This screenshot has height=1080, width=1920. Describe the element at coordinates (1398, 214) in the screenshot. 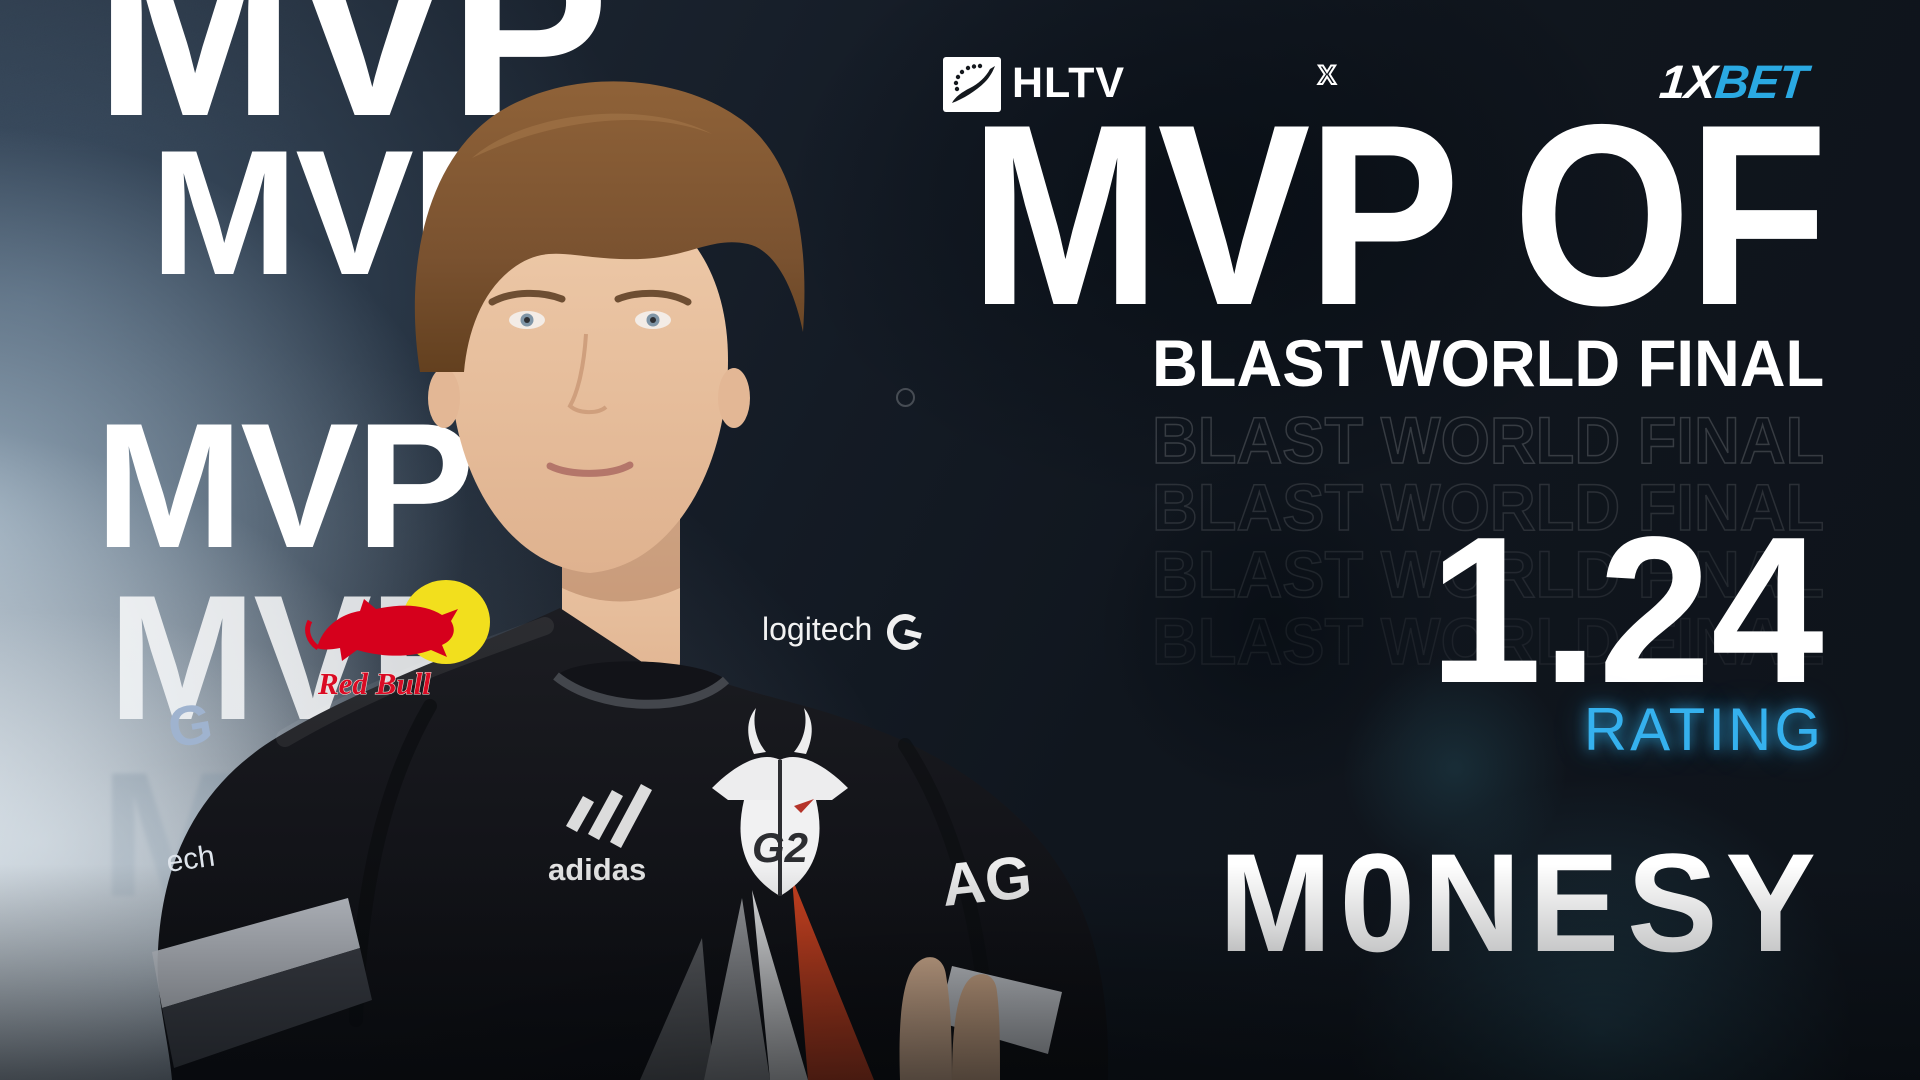

I see `headline-mvp-of: MVP OF` at that location.